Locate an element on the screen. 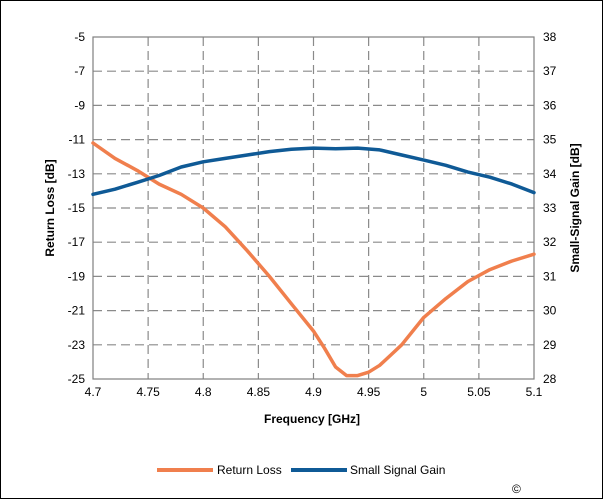 Image resolution: width=603 pixels, height=499 pixels. x-tick-label: 4.7 is located at coordinates (93, 392).